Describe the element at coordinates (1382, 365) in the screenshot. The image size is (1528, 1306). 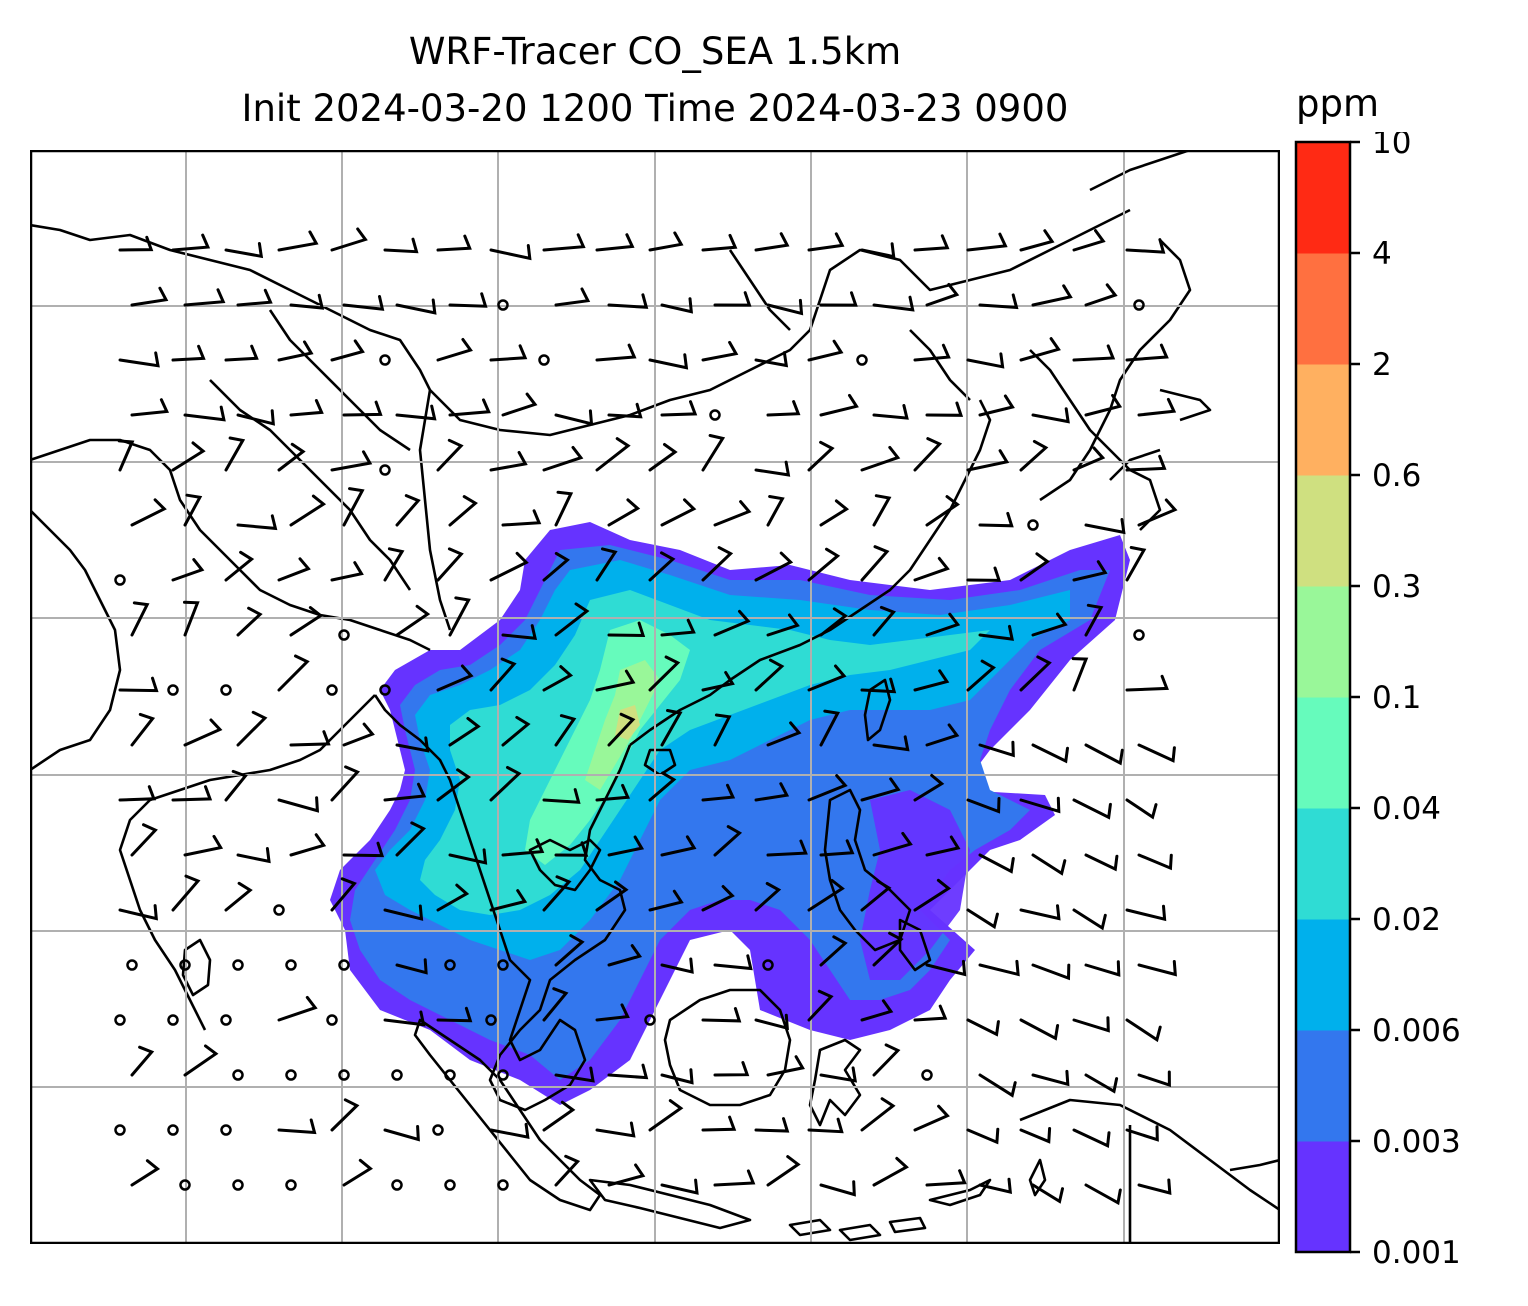
I see `colorbar-tick-label: 2` at that location.